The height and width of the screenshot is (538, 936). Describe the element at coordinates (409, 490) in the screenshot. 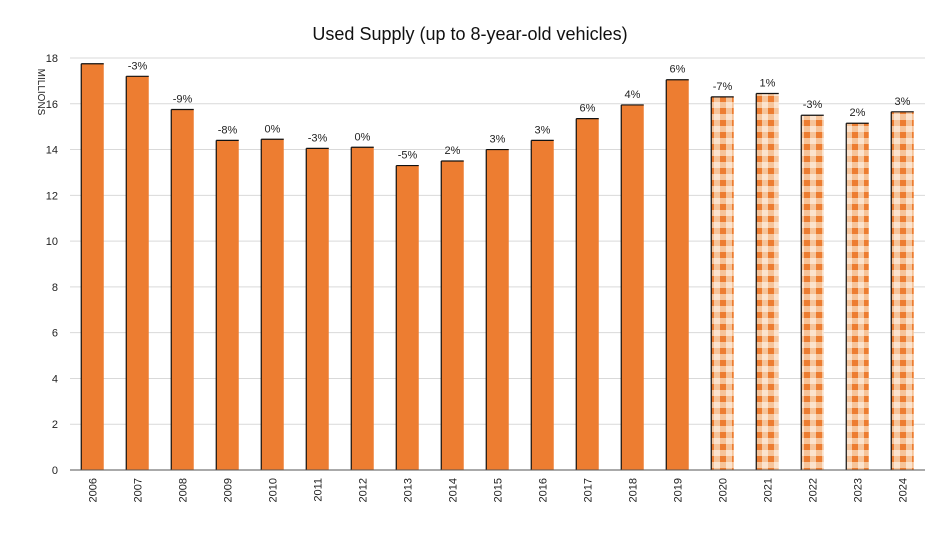

I see `x-tick-label: 2013` at that location.